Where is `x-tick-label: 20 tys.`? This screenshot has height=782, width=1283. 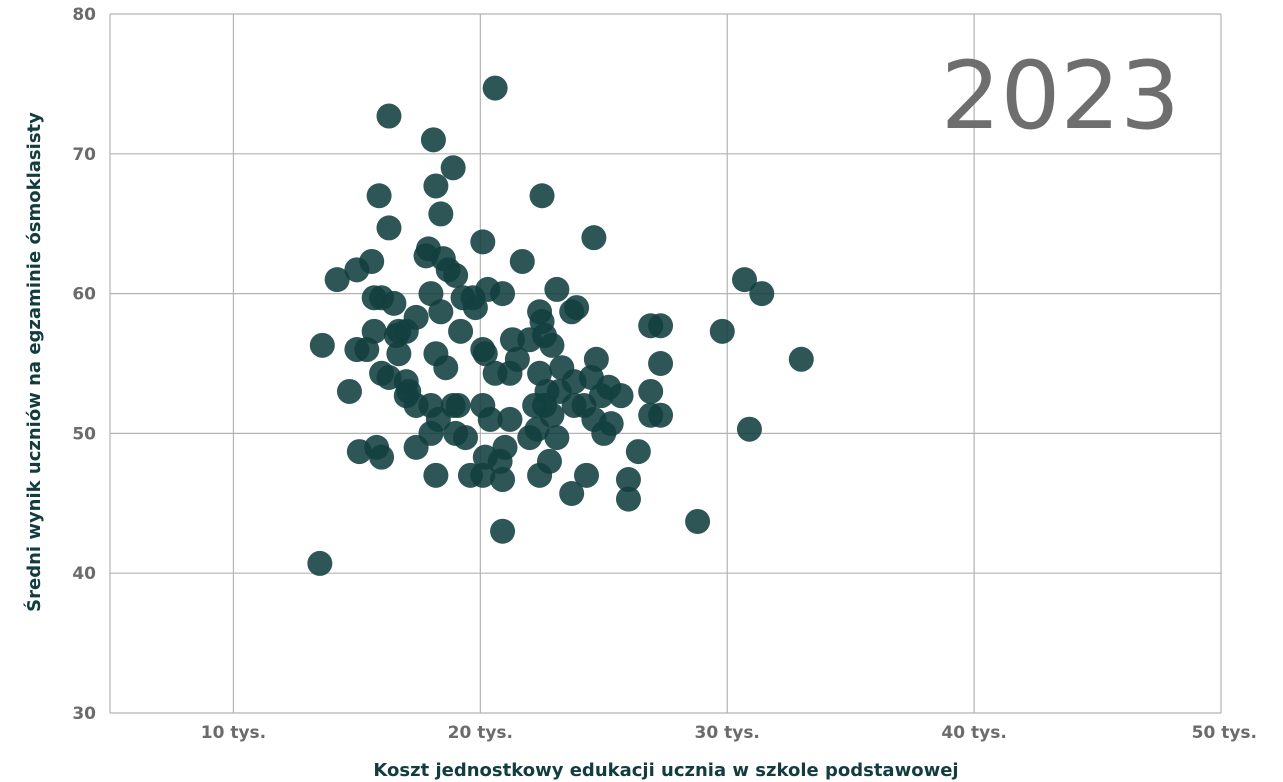 x-tick-label: 20 tys. is located at coordinates (480, 733).